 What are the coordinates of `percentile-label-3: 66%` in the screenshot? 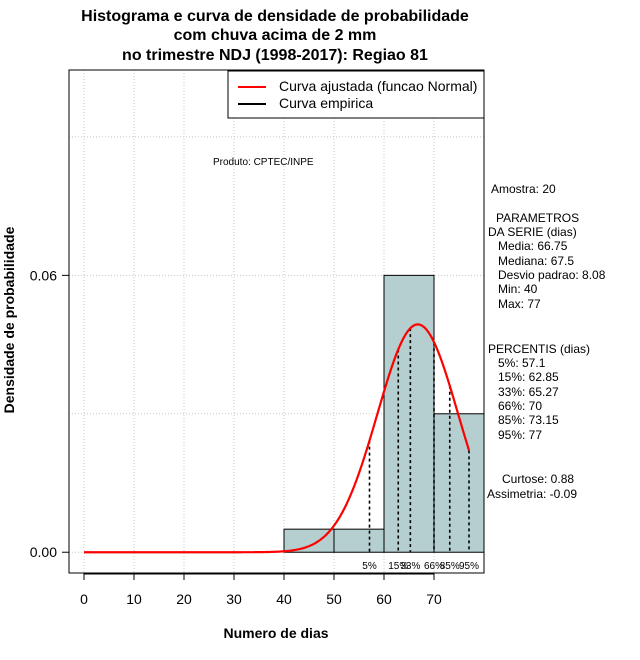 It's located at (434, 566).